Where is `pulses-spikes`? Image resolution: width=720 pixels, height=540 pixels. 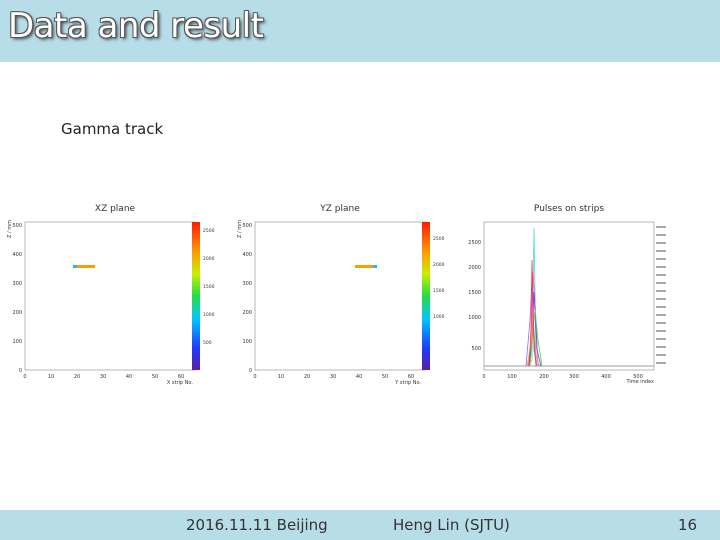
pulses-spikes is located at coordinates (534, 297).